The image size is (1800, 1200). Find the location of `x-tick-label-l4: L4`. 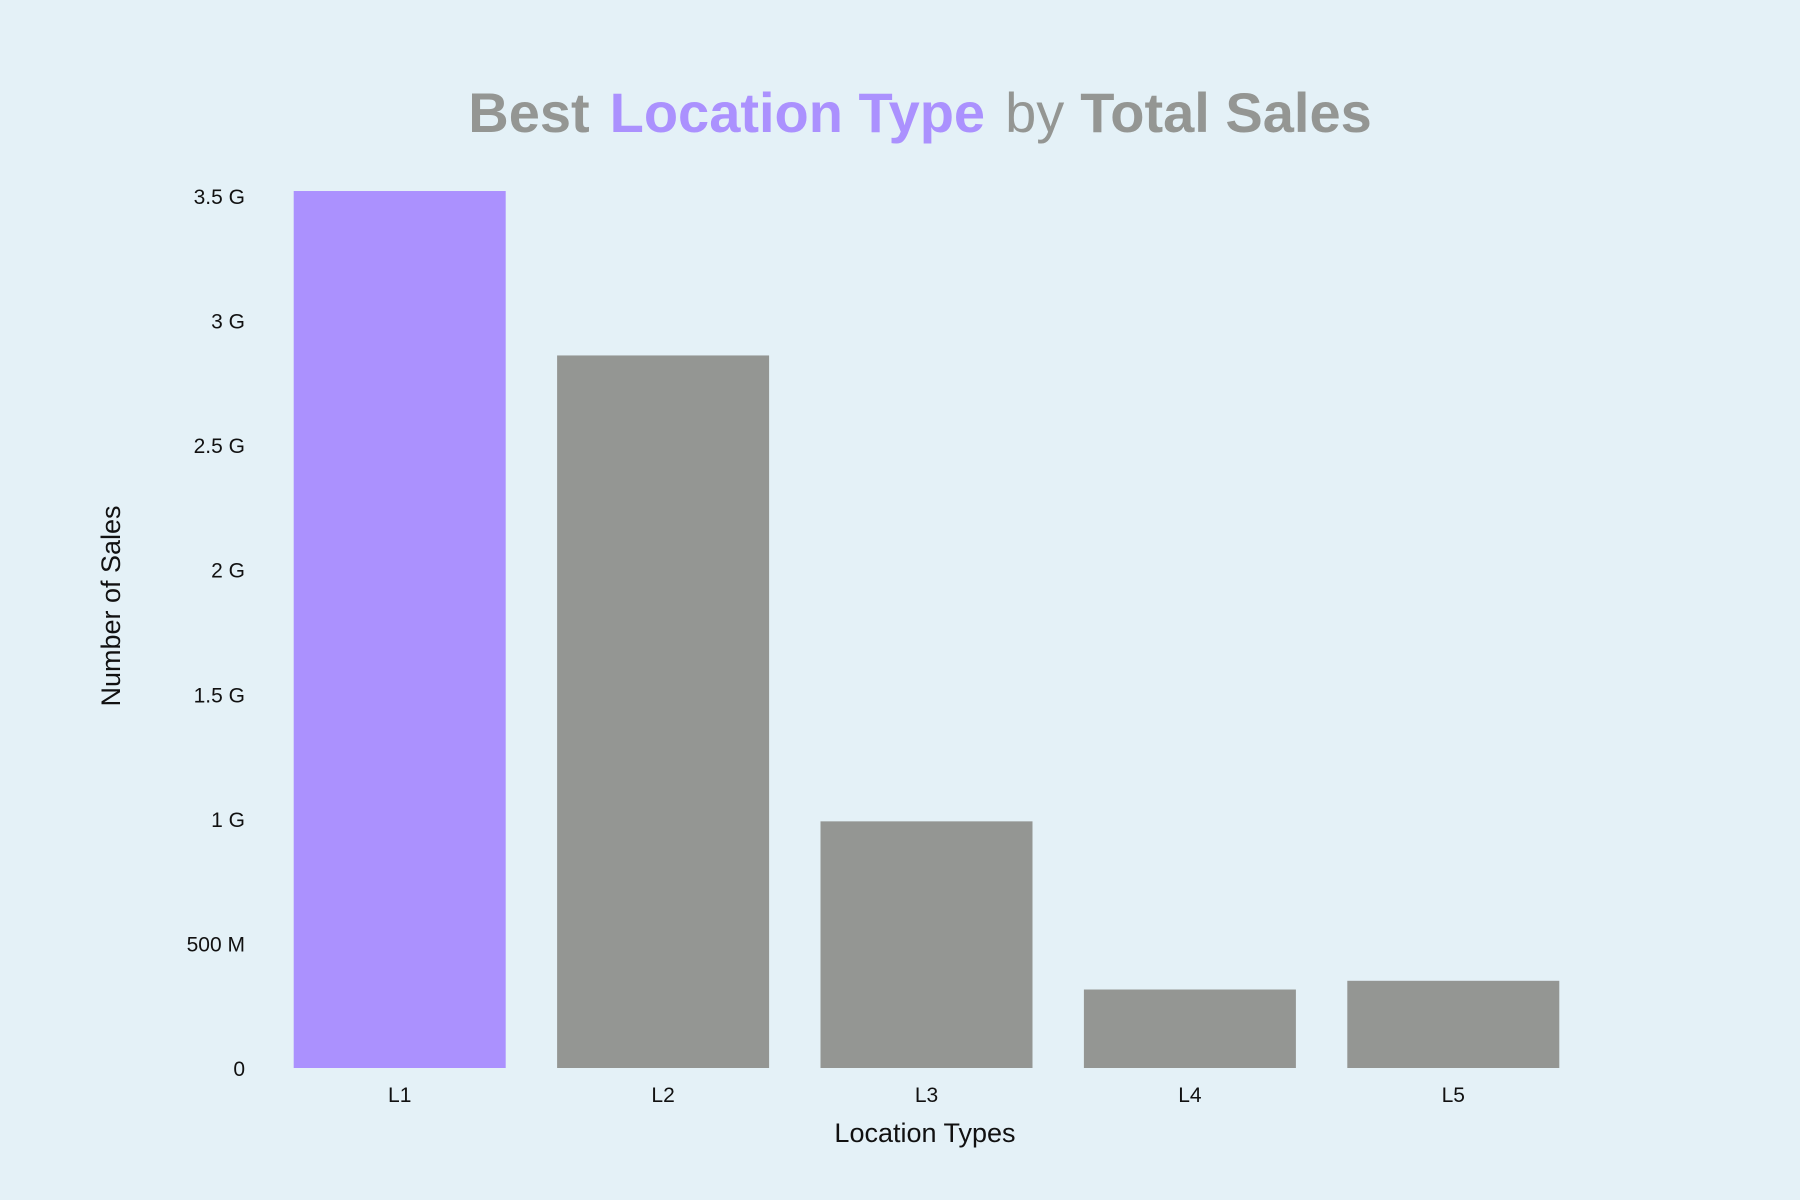

x-tick-label-l4: L4 is located at coordinates (1190, 1095).